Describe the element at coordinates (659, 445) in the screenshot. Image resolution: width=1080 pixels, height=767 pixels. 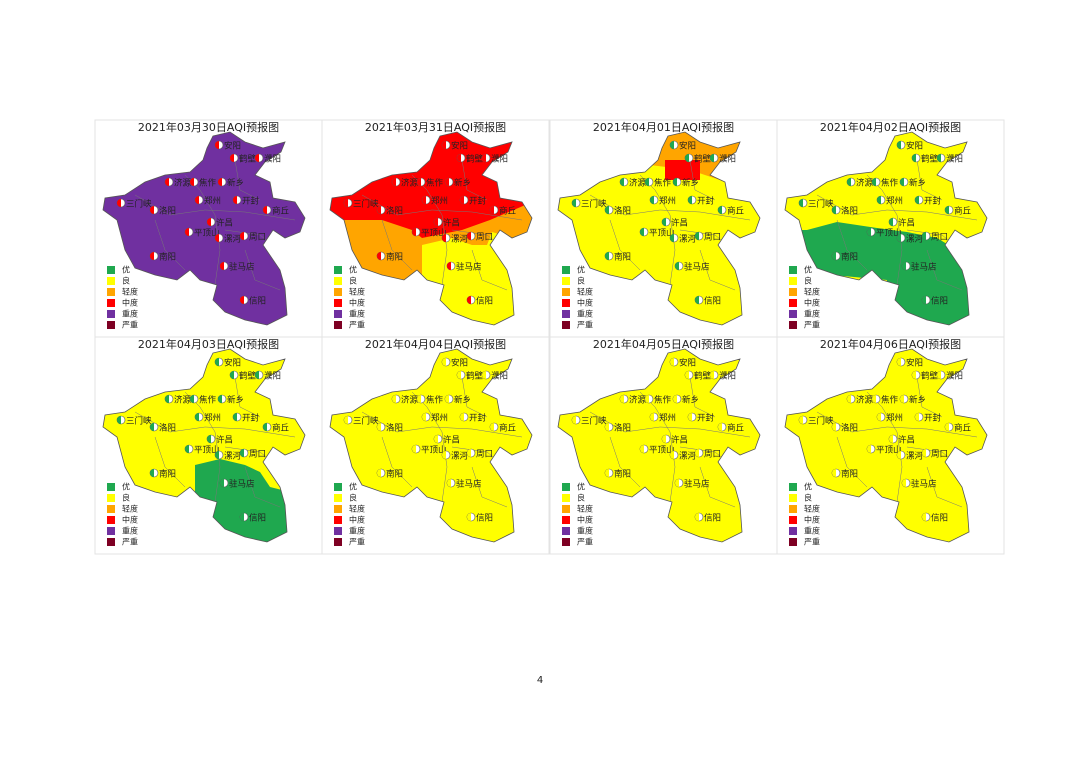
I see `province-outline` at that location.